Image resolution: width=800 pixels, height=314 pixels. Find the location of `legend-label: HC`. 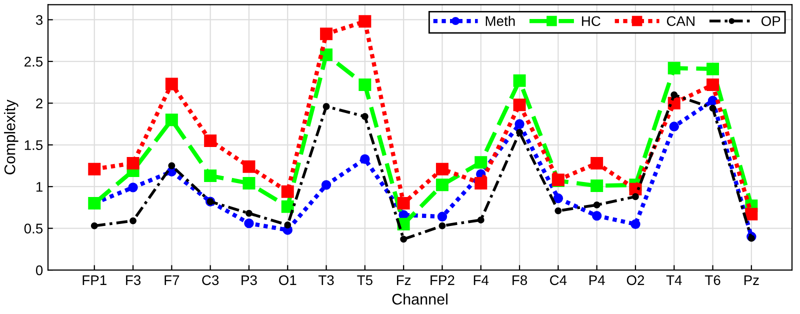

legend-label: HC is located at coordinates (591, 21).